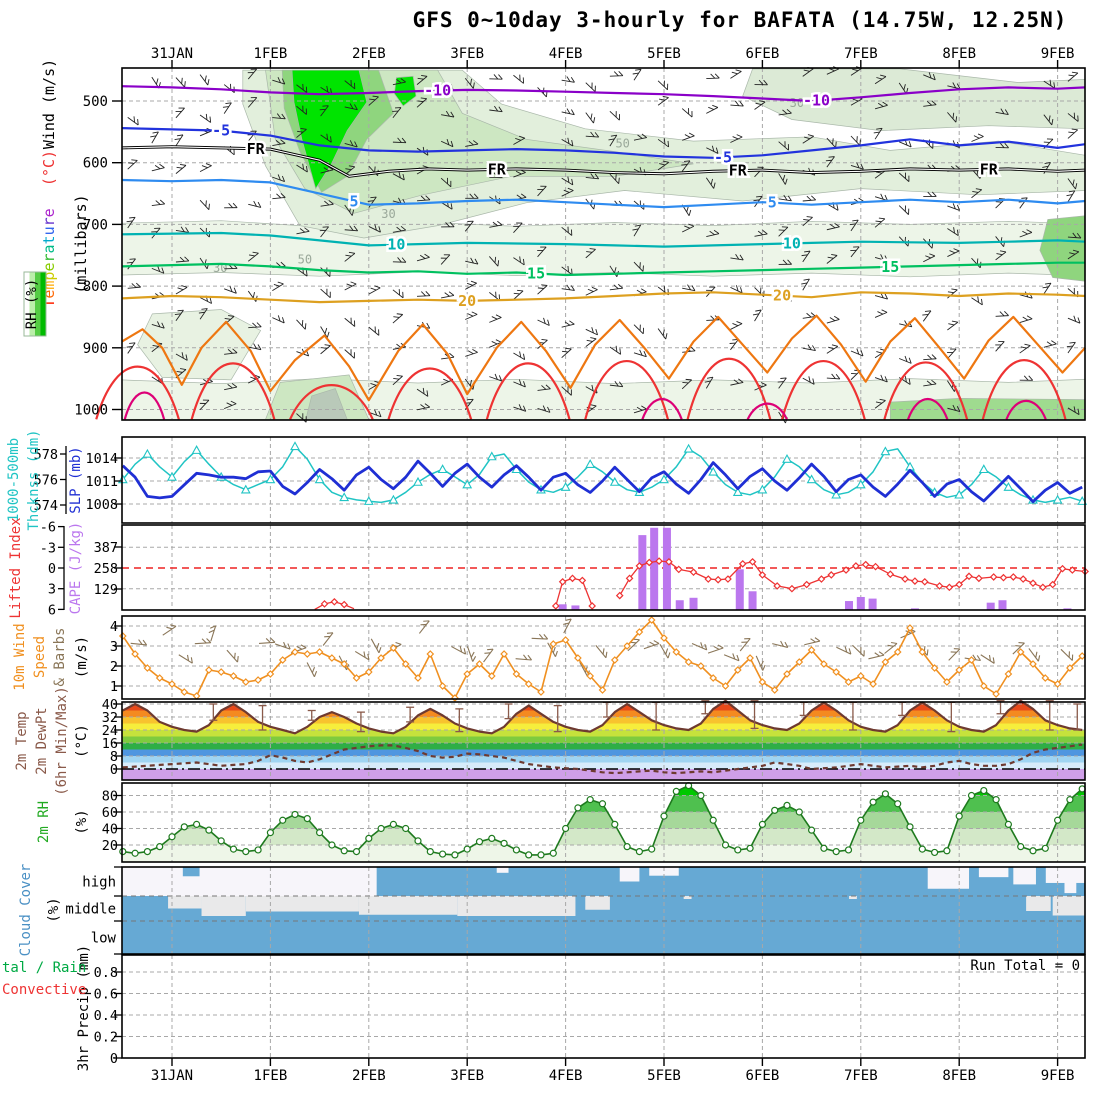 Image resolution: width=1100 pixels, height=1100 pixels. What do you see at coordinates (32, 304) in the screenshot?
I see `legend-rh-text: RH (%)` at bounding box center [32, 304].